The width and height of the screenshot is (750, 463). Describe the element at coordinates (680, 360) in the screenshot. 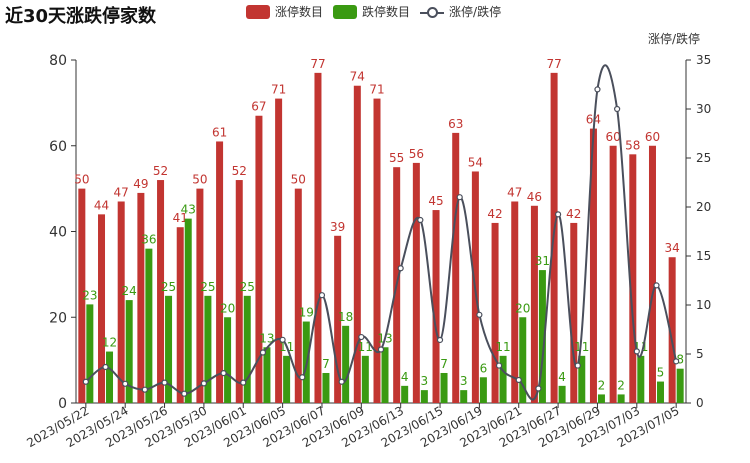

I see `data-label-limit-down: 8` at that location.